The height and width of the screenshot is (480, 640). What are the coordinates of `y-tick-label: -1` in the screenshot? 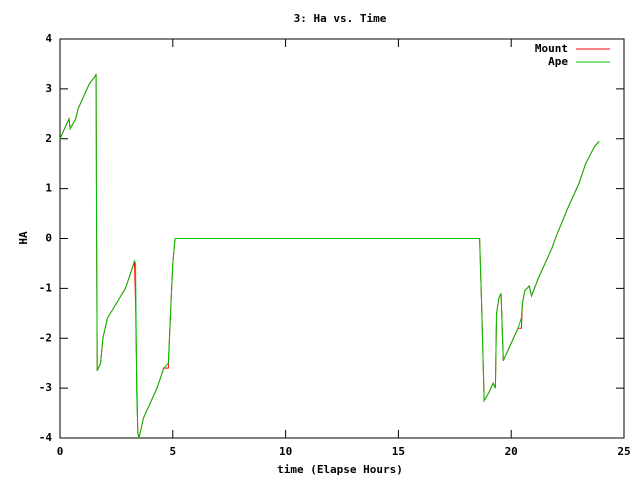 It's located at (46, 287).